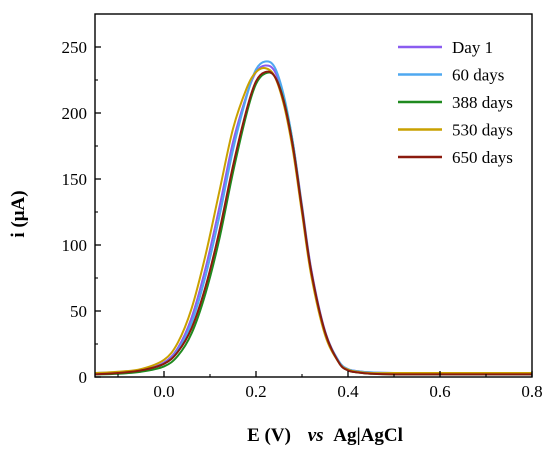 The height and width of the screenshot is (455, 550). What do you see at coordinates (482, 130) in the screenshot?
I see `legend-label-4: 530 days` at bounding box center [482, 130].